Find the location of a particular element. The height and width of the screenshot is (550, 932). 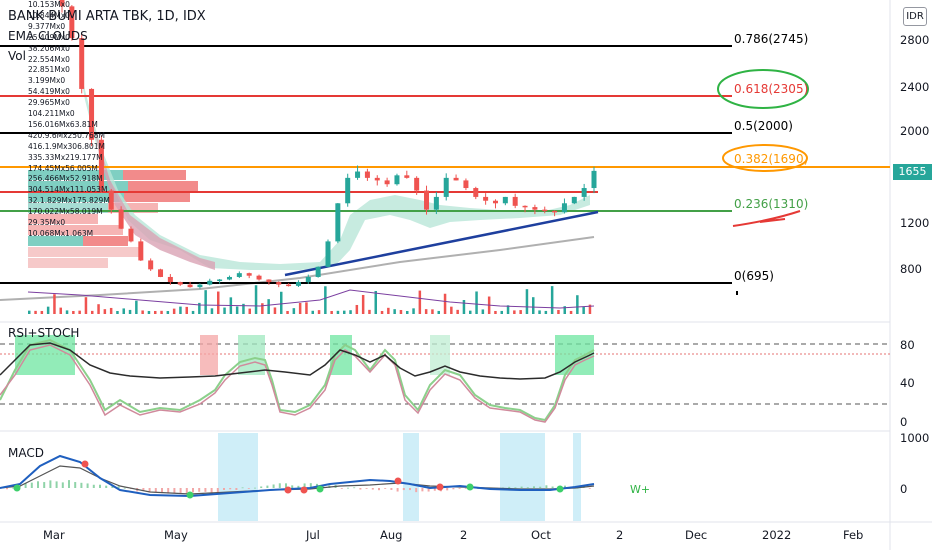

rsi-heat-strip is located at coordinates (209, 355).